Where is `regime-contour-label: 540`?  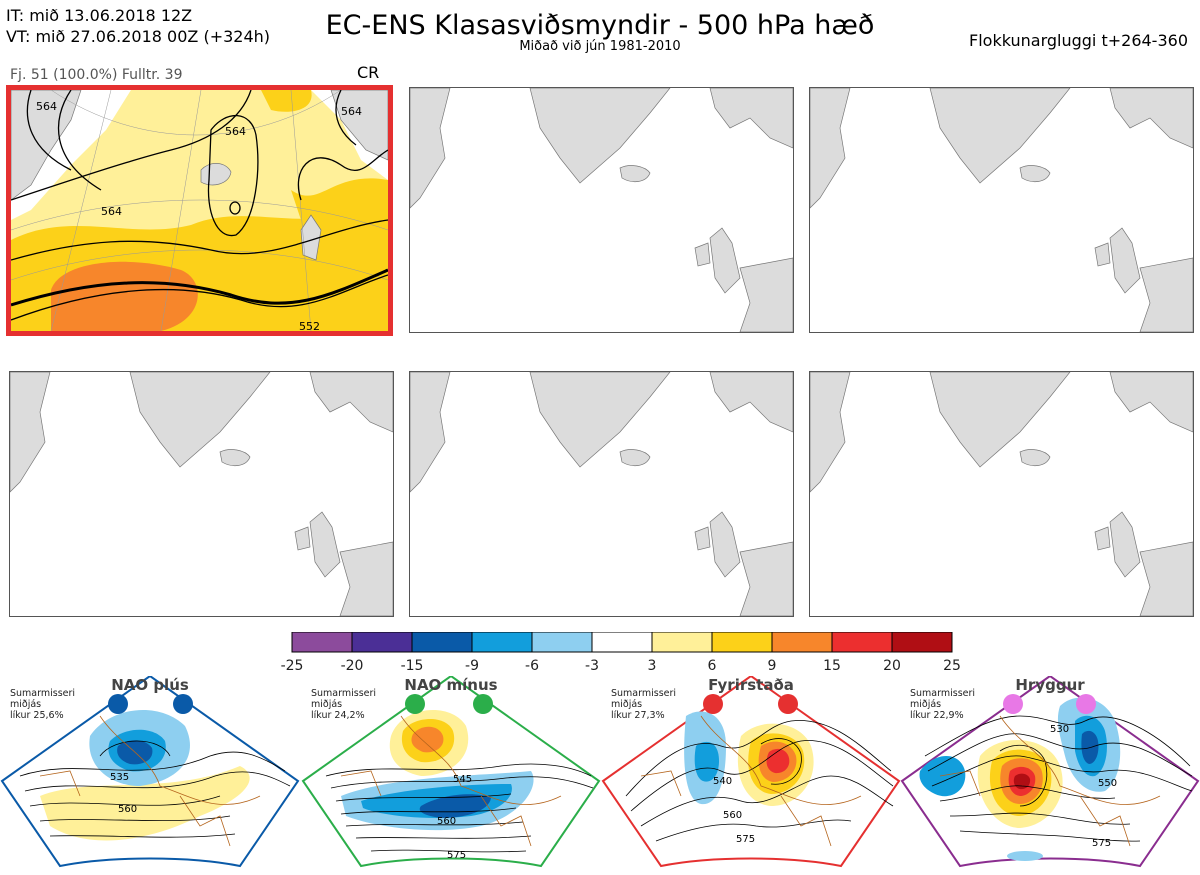 regime-contour-label: 540 is located at coordinates (722, 781).